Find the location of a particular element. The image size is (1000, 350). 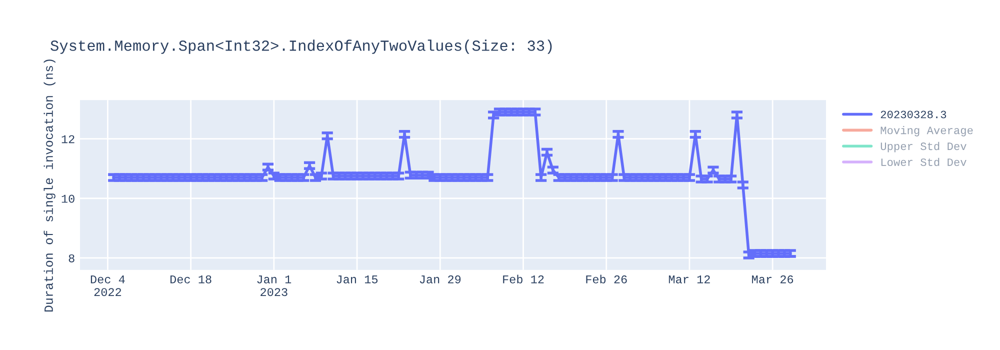

x-tick-label: Mar 26 is located at coordinates (773, 279).